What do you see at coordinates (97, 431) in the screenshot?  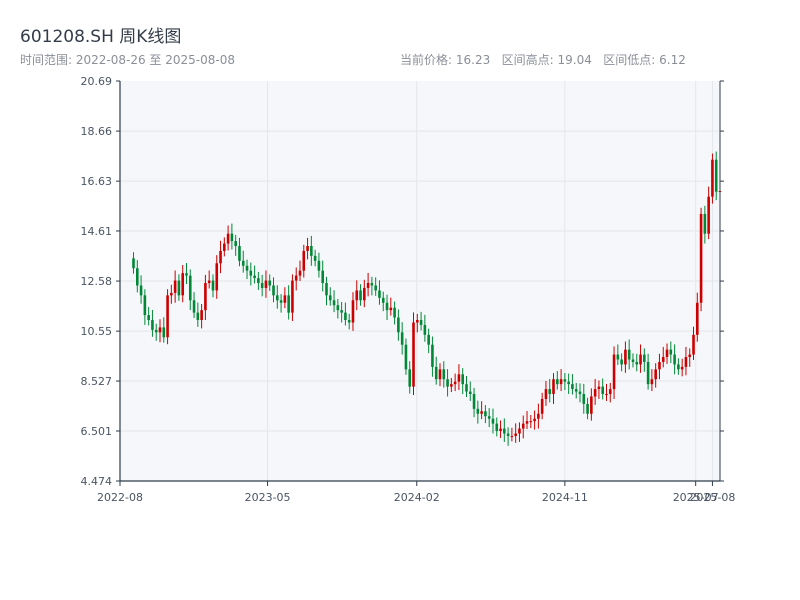 I see `y-tick-label: 6.501` at bounding box center [97, 431].